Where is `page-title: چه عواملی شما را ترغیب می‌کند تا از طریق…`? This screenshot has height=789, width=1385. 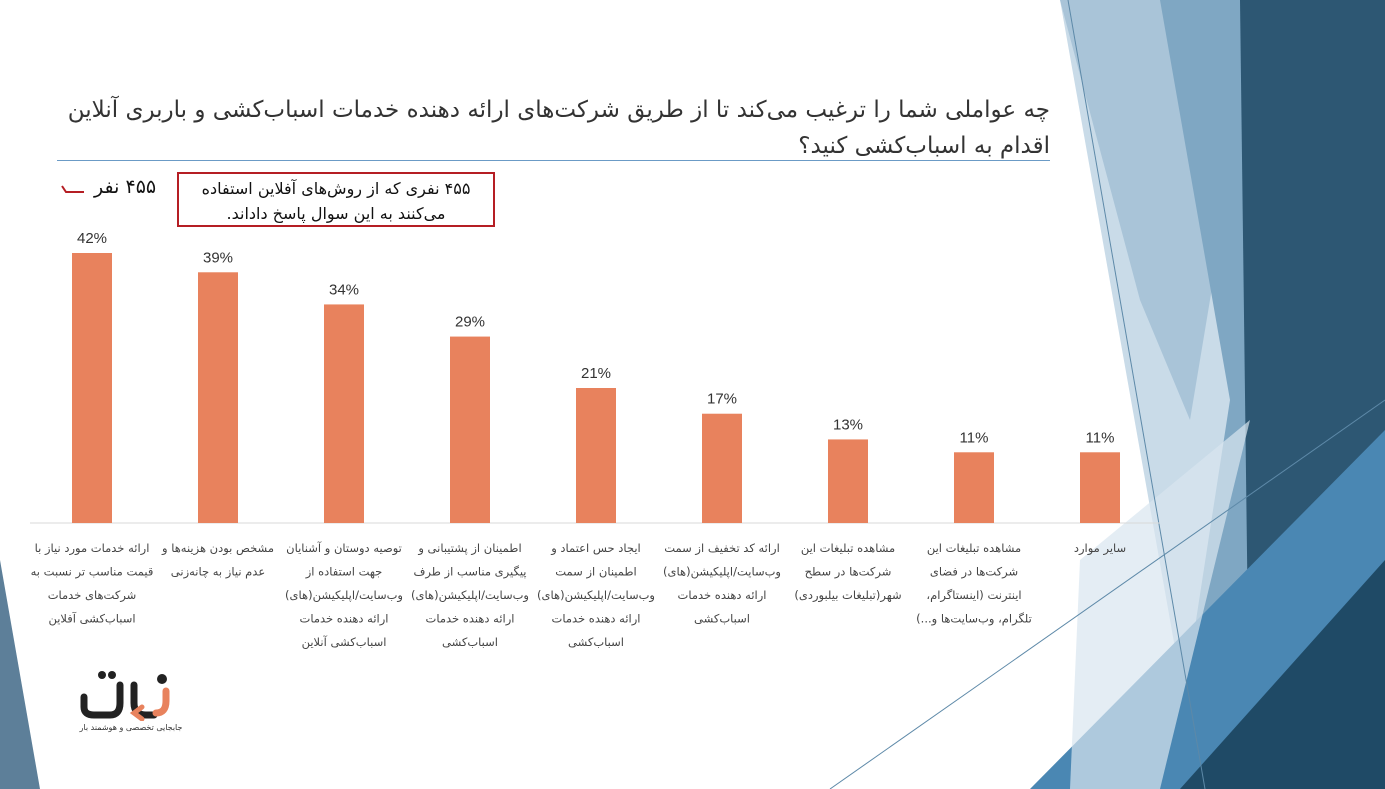 page-title: چه عواملی شما را ترغیب می‌کند تا از طریق… is located at coordinates (558, 128).